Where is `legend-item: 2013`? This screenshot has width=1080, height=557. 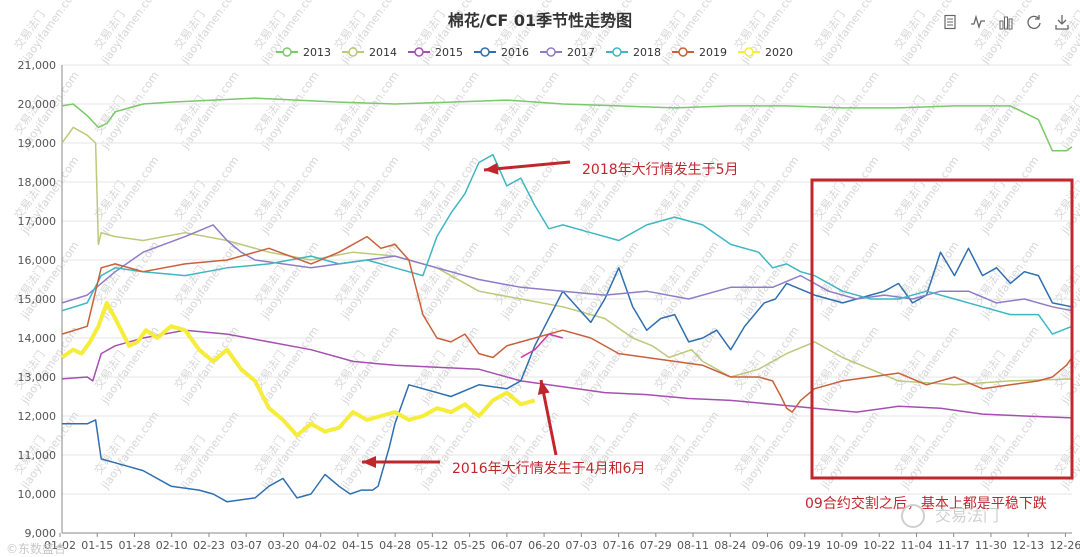
legend-item: 2013 is located at coordinates (303, 52).